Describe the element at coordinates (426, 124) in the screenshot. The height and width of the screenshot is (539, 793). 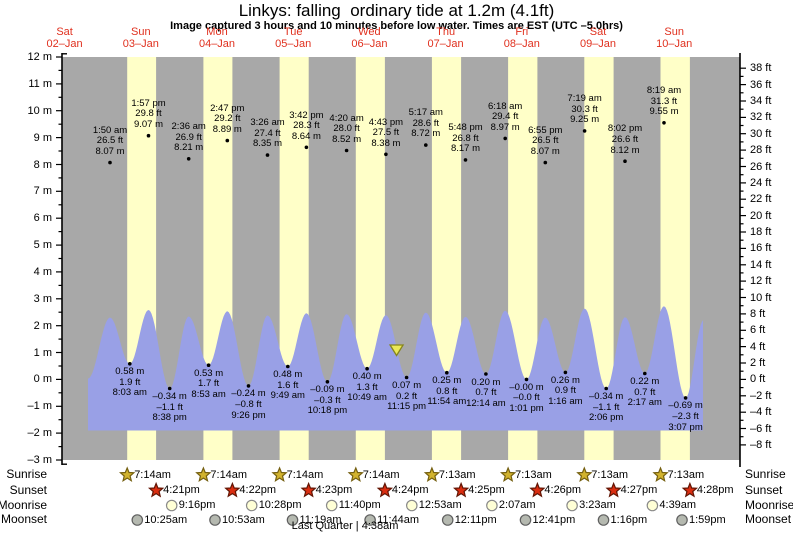
I see `high-tide-annotation: 5:17 am 28.6 ft 8.72 m` at that location.